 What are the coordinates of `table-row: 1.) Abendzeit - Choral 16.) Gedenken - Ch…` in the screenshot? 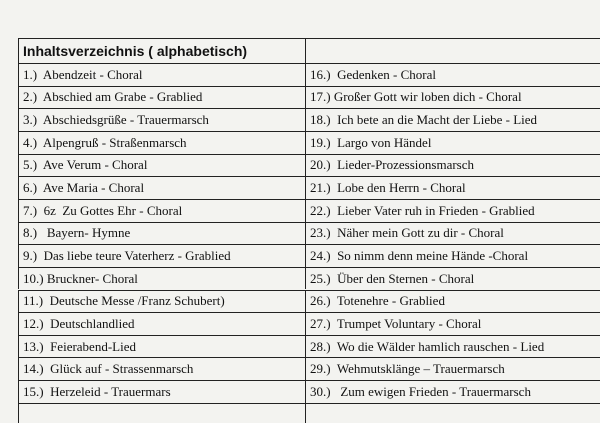 It's located at (309, 74).